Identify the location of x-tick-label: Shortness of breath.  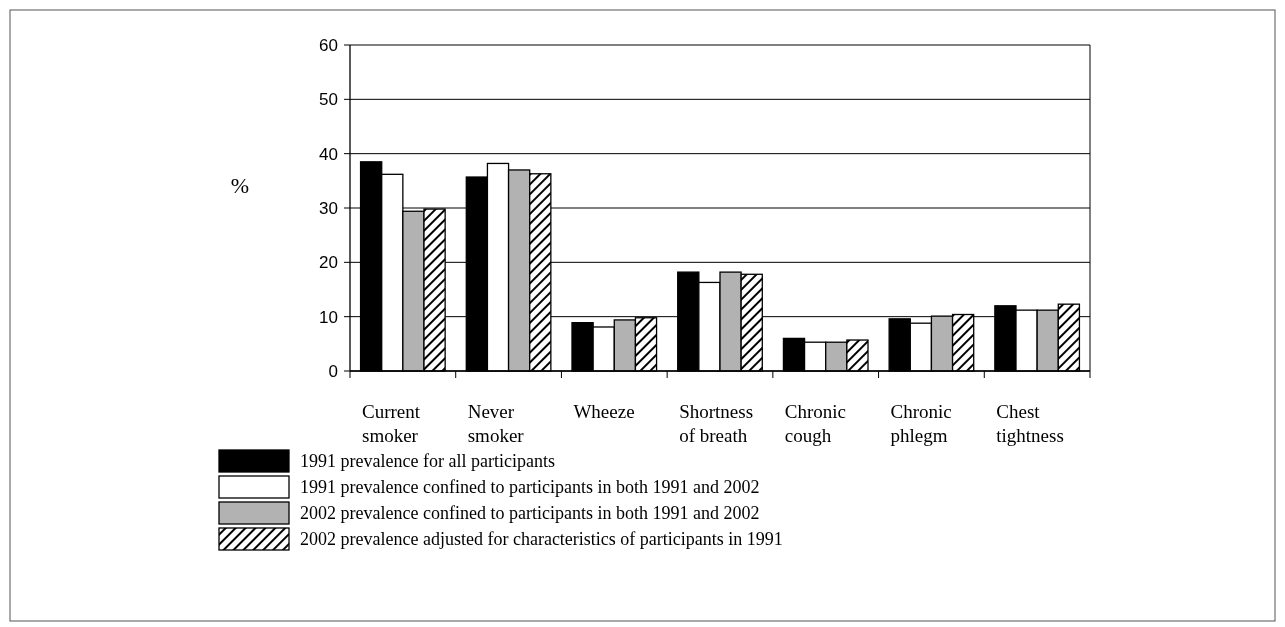
(716, 423).